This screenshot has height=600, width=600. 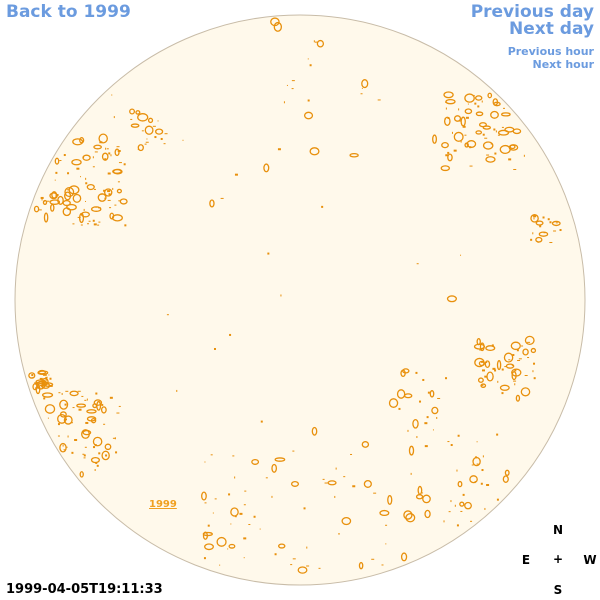 I want to click on previous-hour-link: Previous hour, so click(x=550, y=51).